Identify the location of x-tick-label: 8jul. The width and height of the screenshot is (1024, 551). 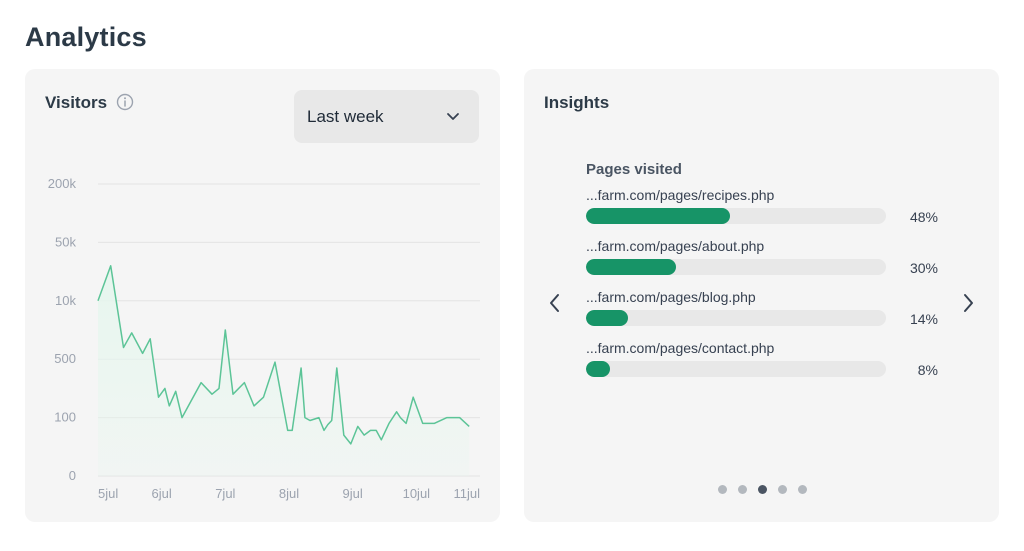
(289, 493).